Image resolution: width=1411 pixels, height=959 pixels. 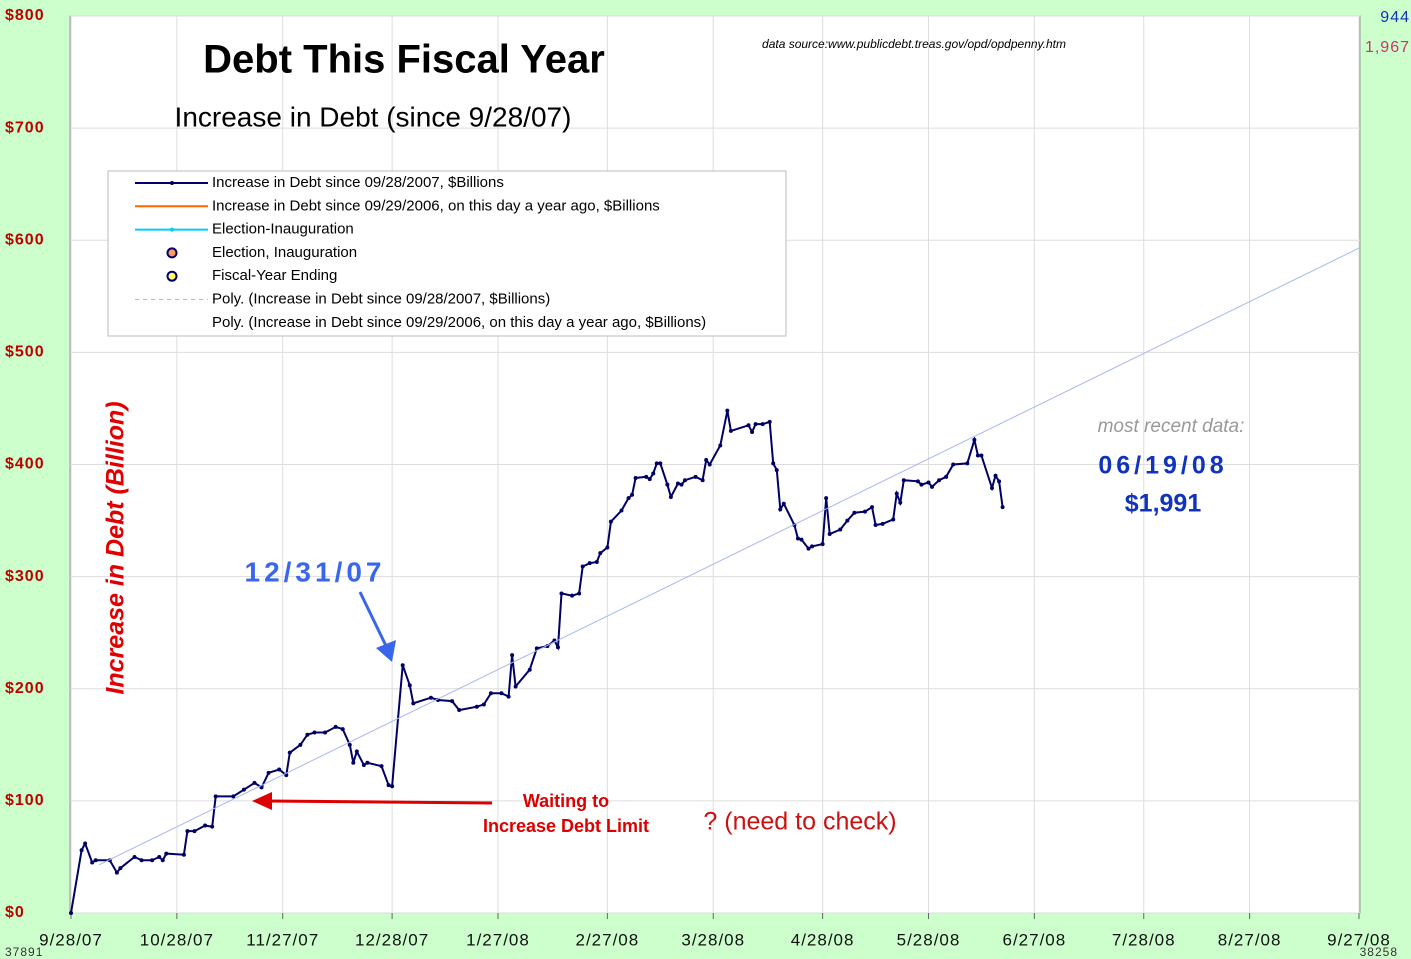 I want to click on annotation: 06/19/08, so click(x=1162, y=466).